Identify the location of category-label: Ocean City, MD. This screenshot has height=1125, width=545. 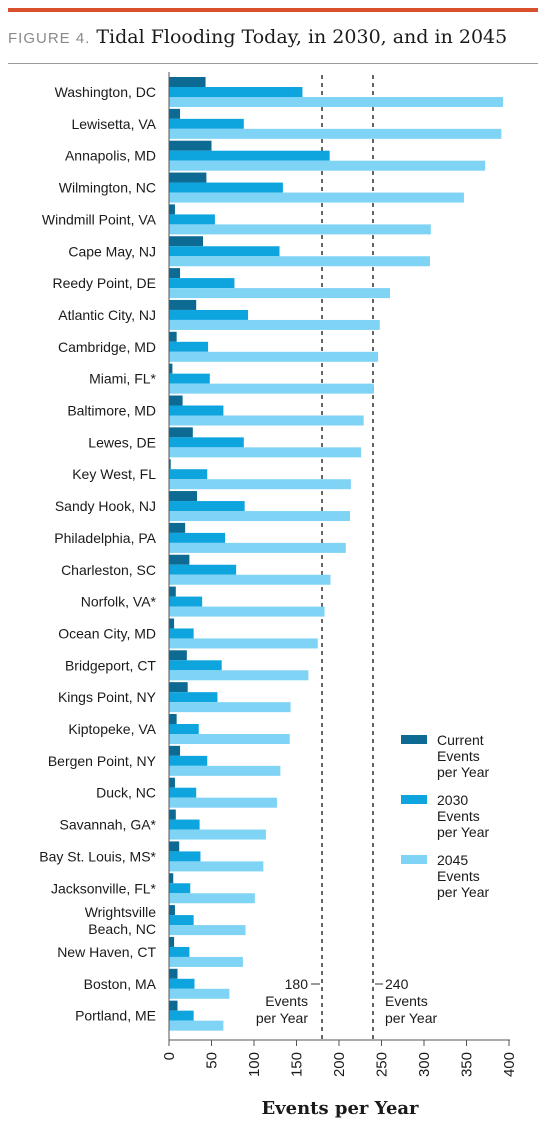
(107, 633).